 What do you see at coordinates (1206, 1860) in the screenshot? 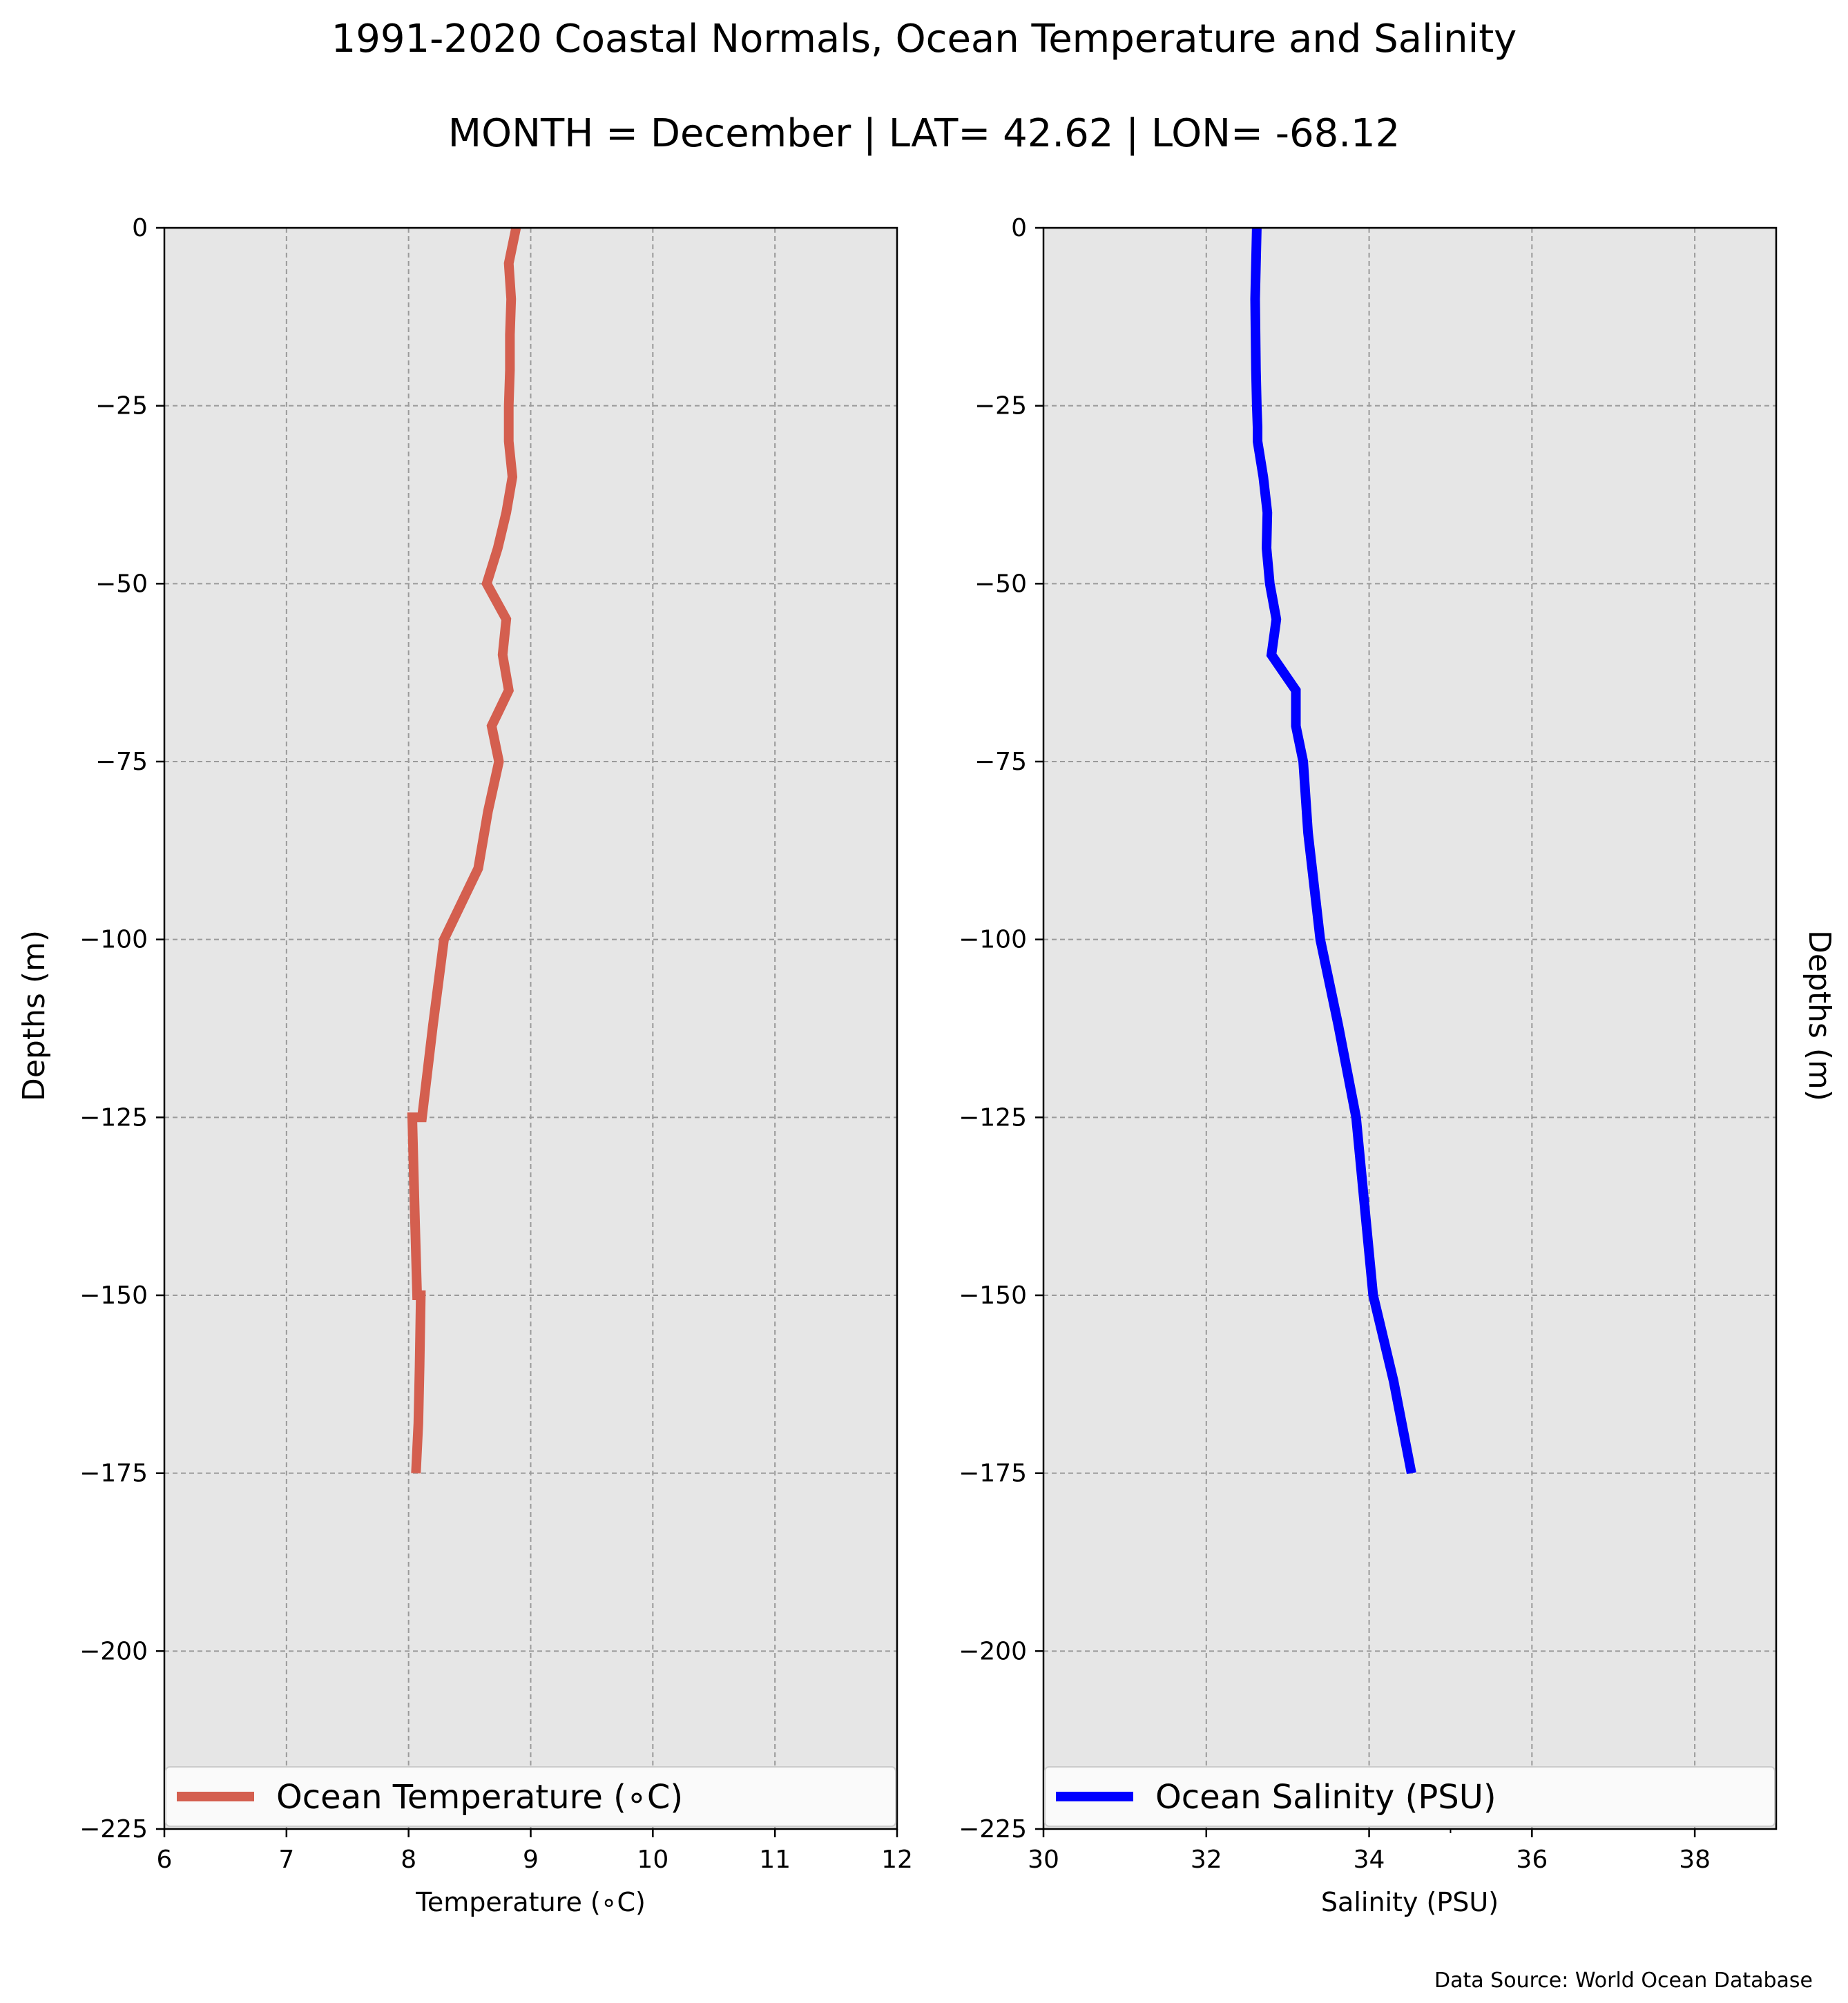
I see `x-tick-label: 32` at bounding box center [1206, 1860].